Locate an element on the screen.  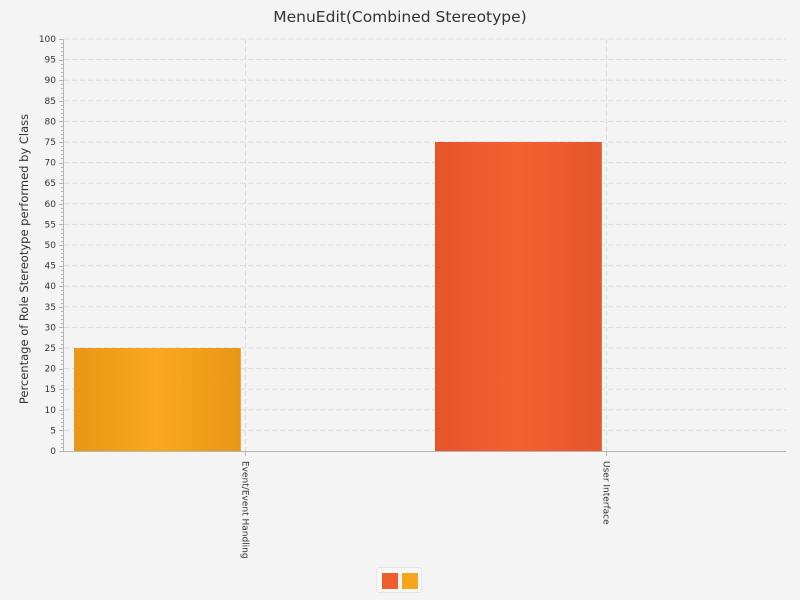
y-tick-label: 25 is located at coordinates (50, 349).